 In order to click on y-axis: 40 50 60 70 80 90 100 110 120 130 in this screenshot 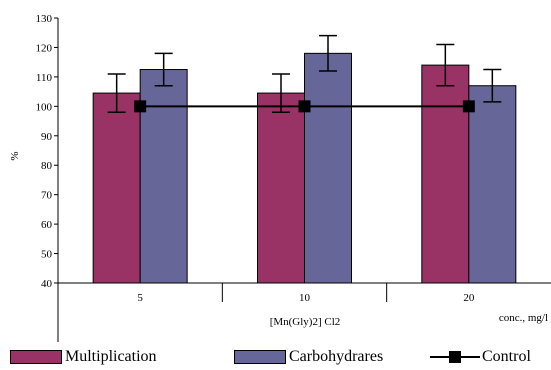, I will do `click(47, 151)`.